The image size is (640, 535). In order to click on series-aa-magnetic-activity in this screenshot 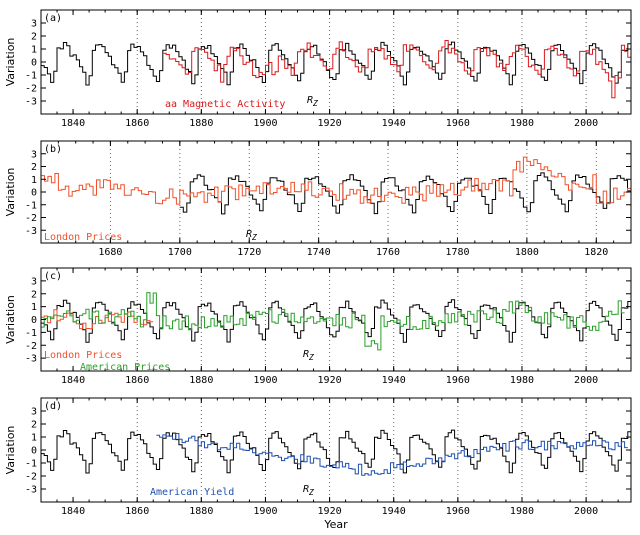, I will do `click(396, 69)`.